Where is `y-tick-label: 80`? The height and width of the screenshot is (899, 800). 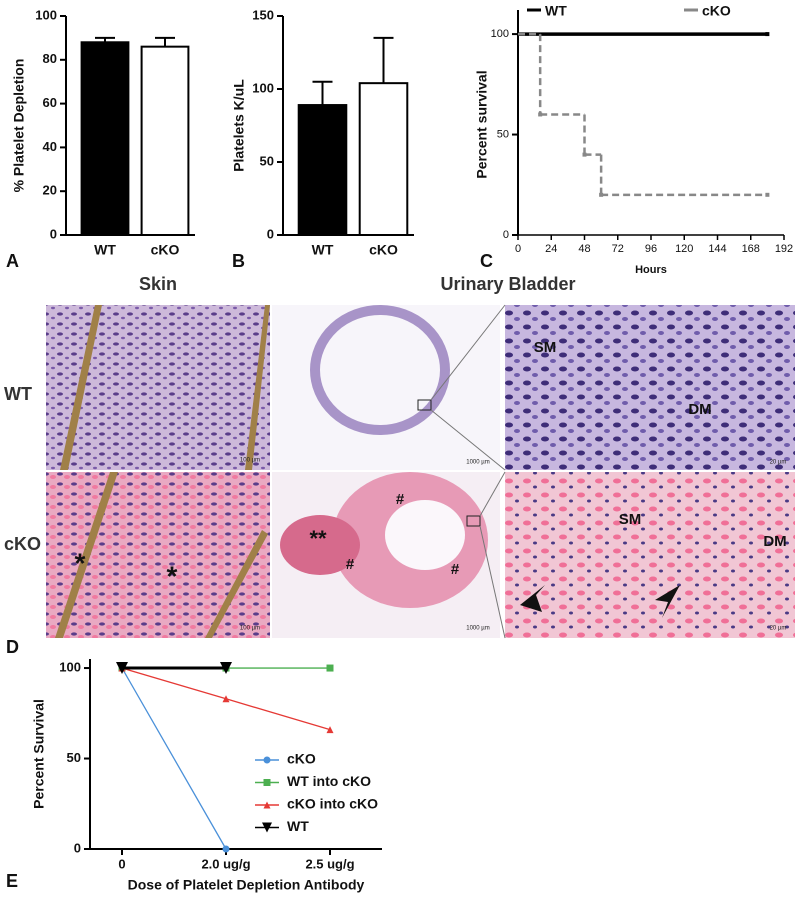 y-tick-label: 80 is located at coordinates (50, 58).